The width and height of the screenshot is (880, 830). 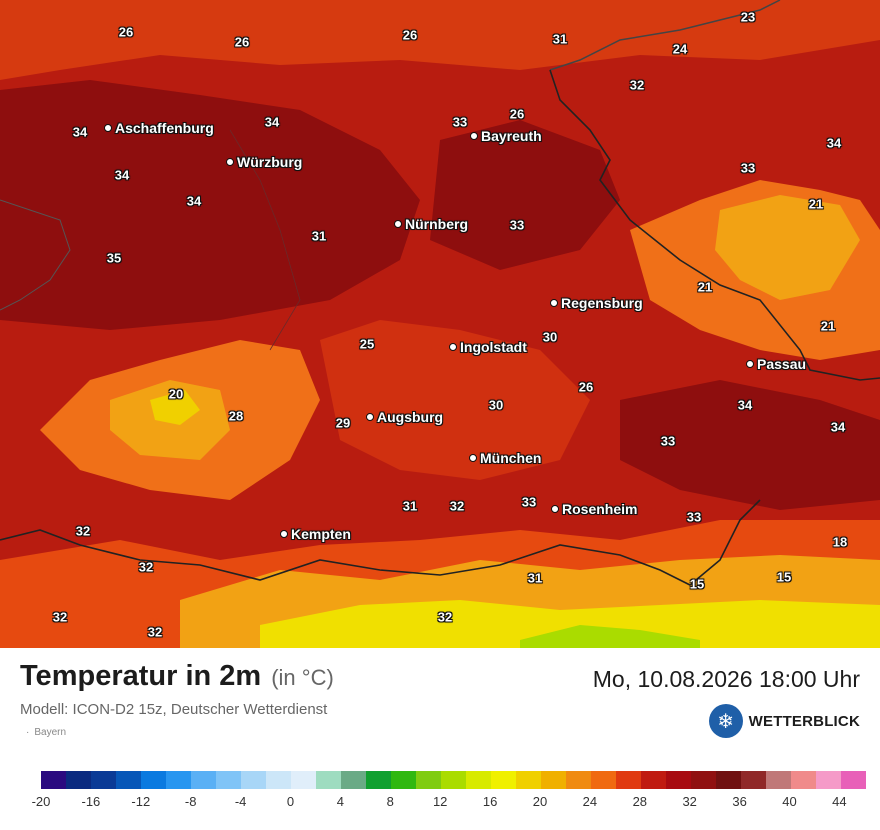 I want to click on city-kempten: Kempten, so click(x=315, y=534).